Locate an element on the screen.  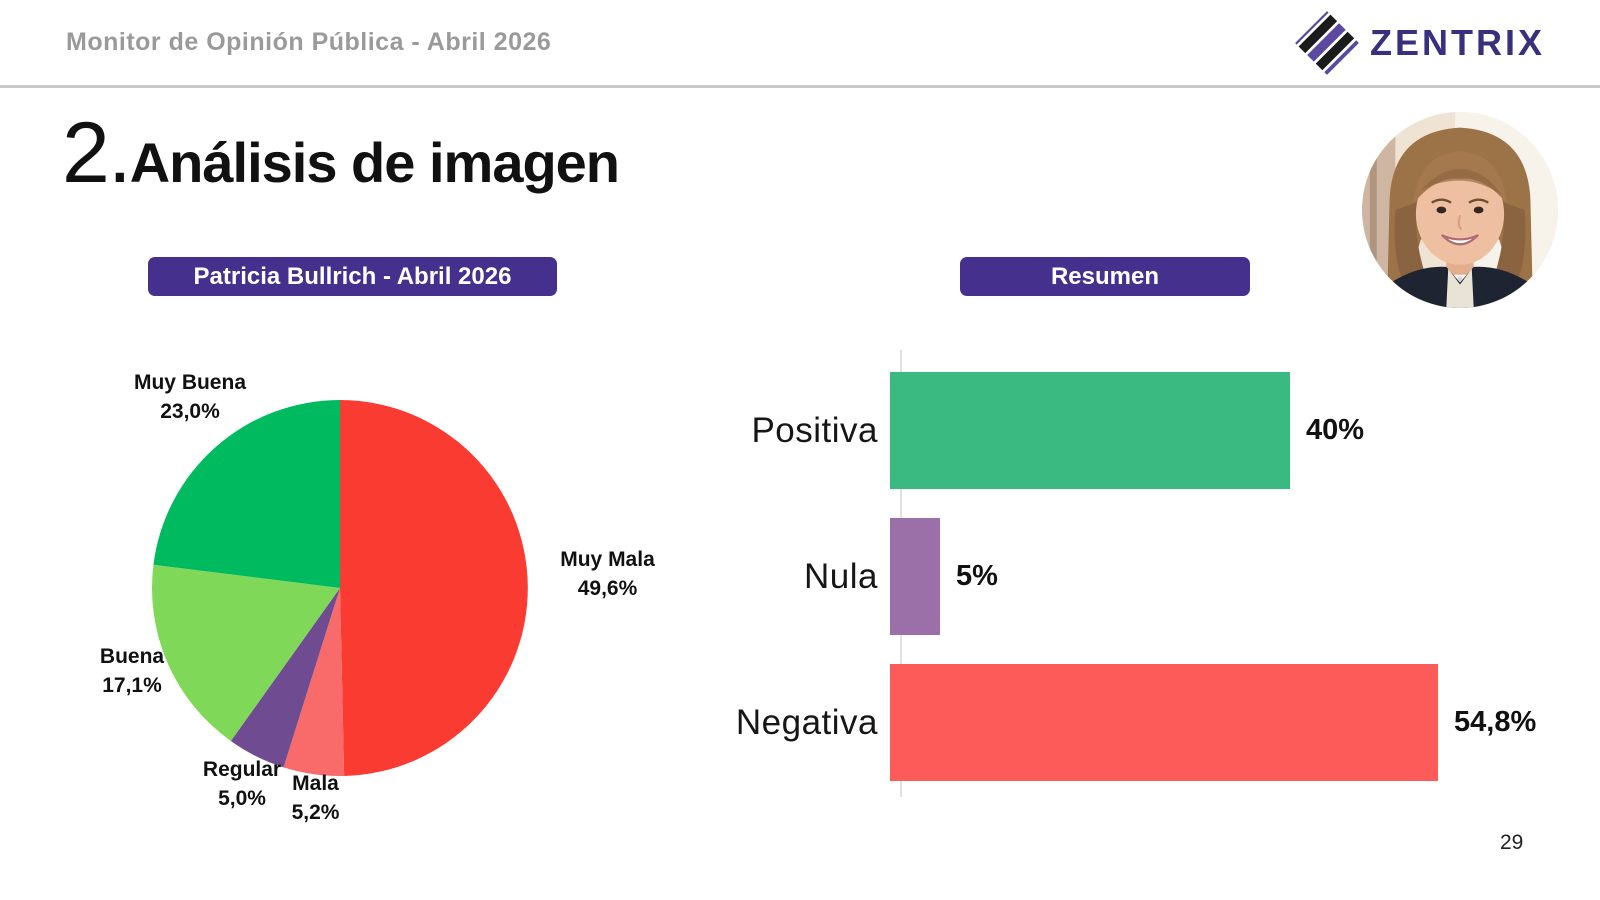
brand-logo: ZENTRIX is located at coordinates (1419, 43).